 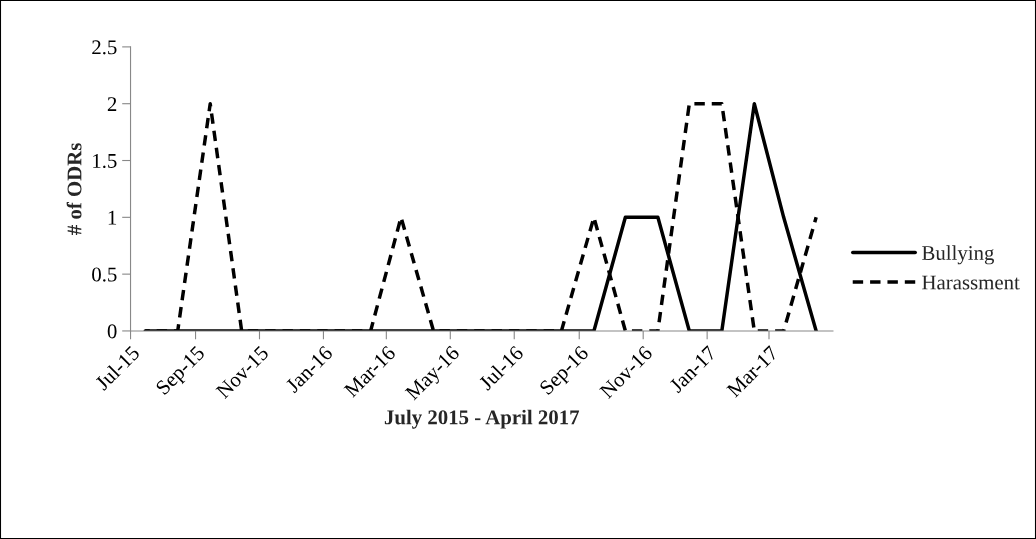 What do you see at coordinates (74, 189) in the screenshot?
I see `y-axis-title: # of ODRs` at bounding box center [74, 189].